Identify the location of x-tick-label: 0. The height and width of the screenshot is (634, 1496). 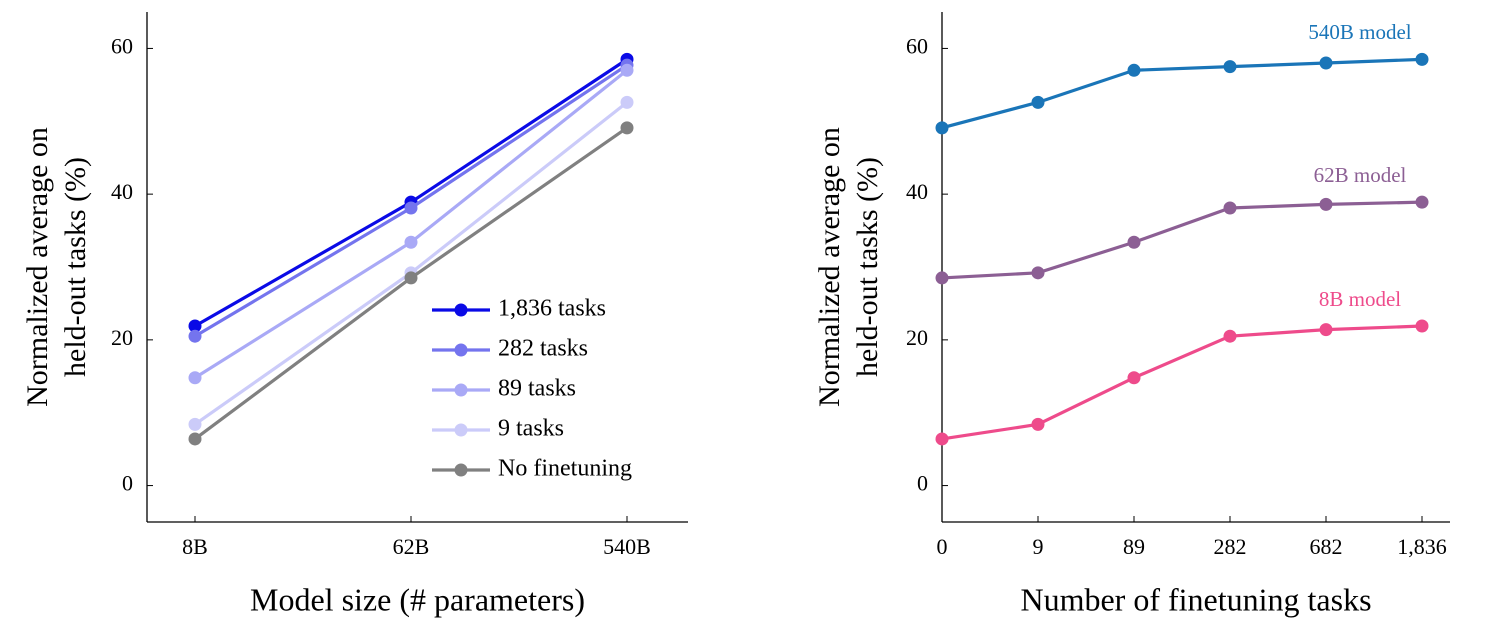
(942, 546).